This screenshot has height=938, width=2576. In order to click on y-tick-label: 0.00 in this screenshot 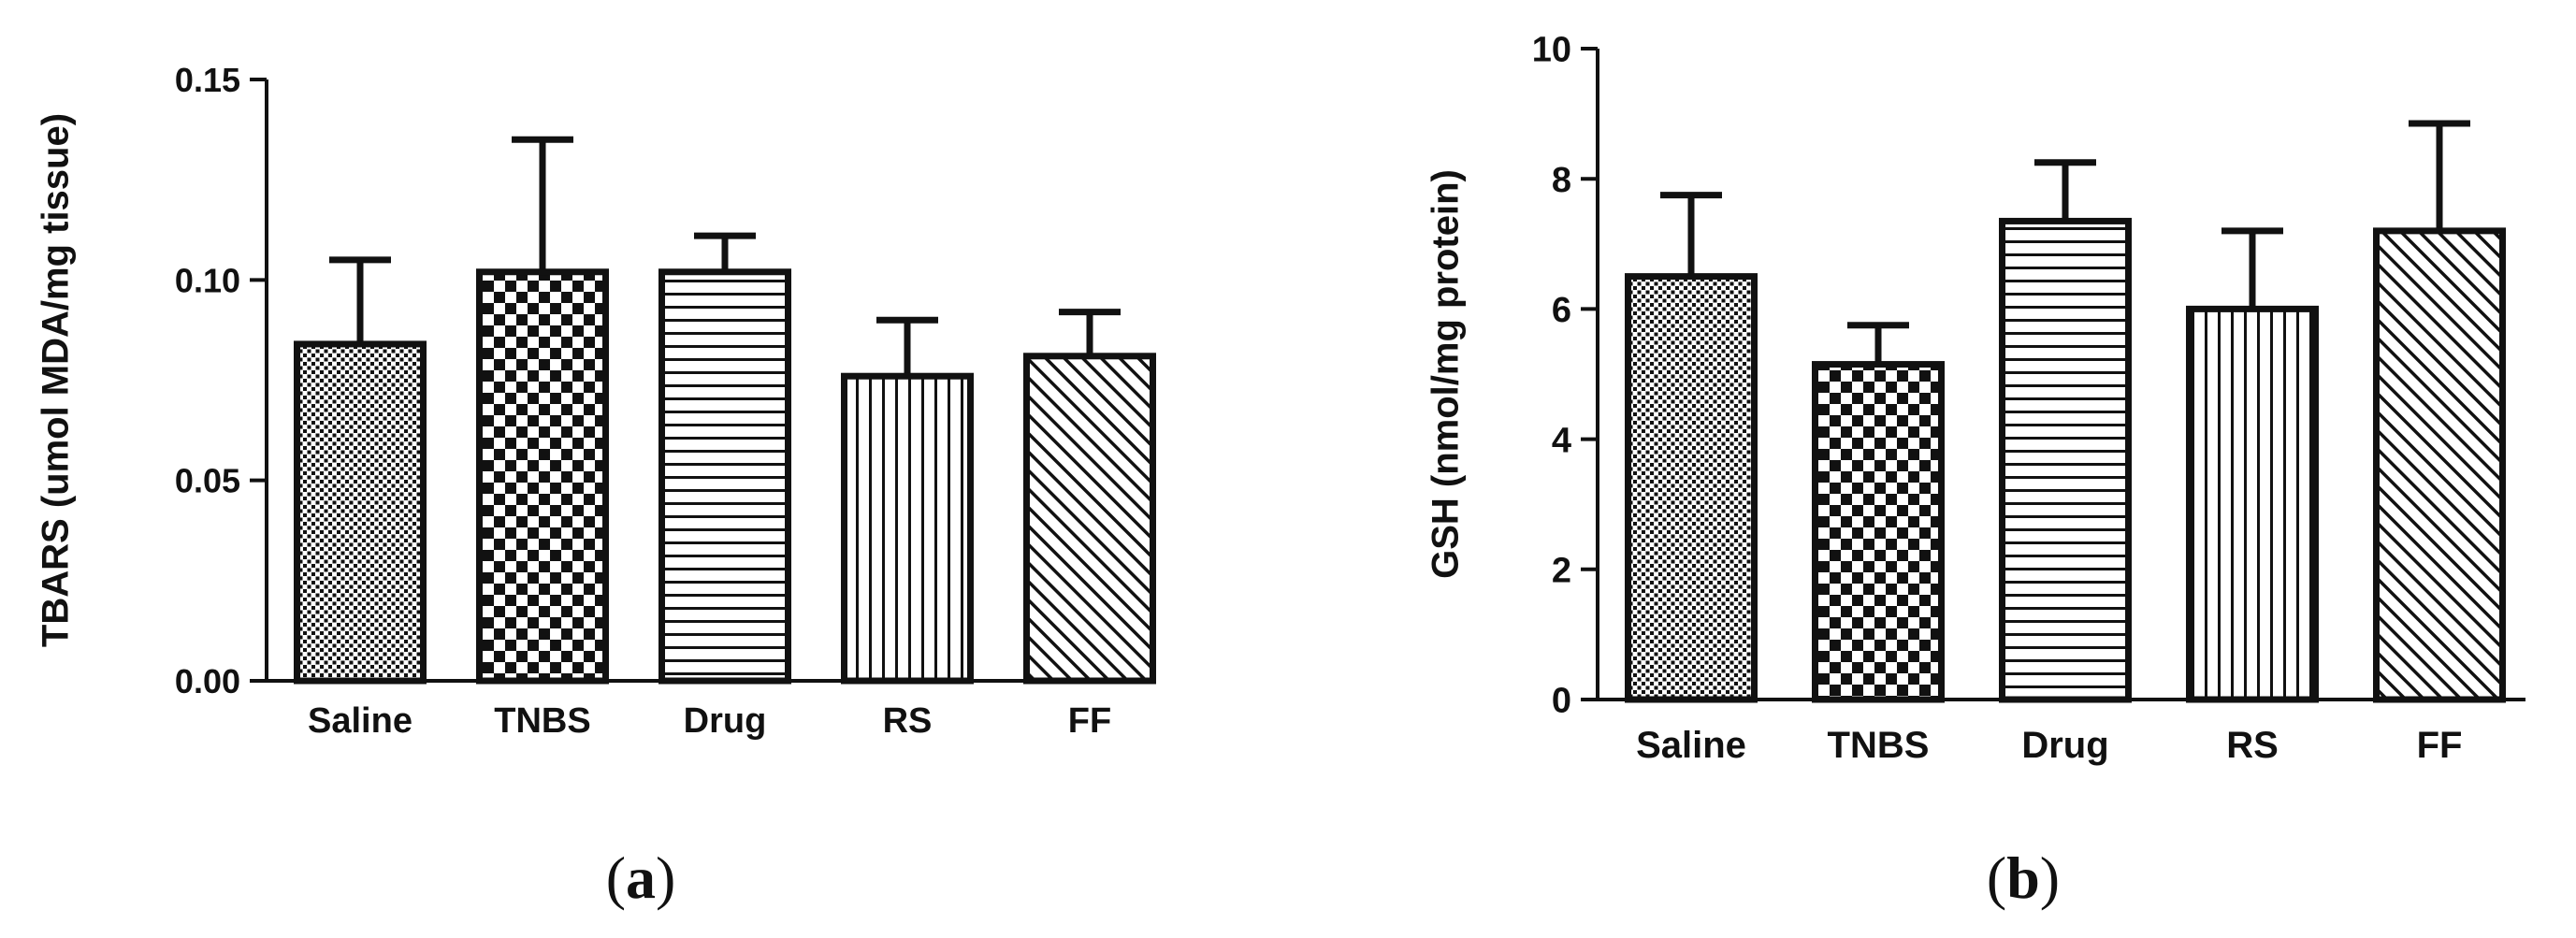, I will do `click(207, 681)`.